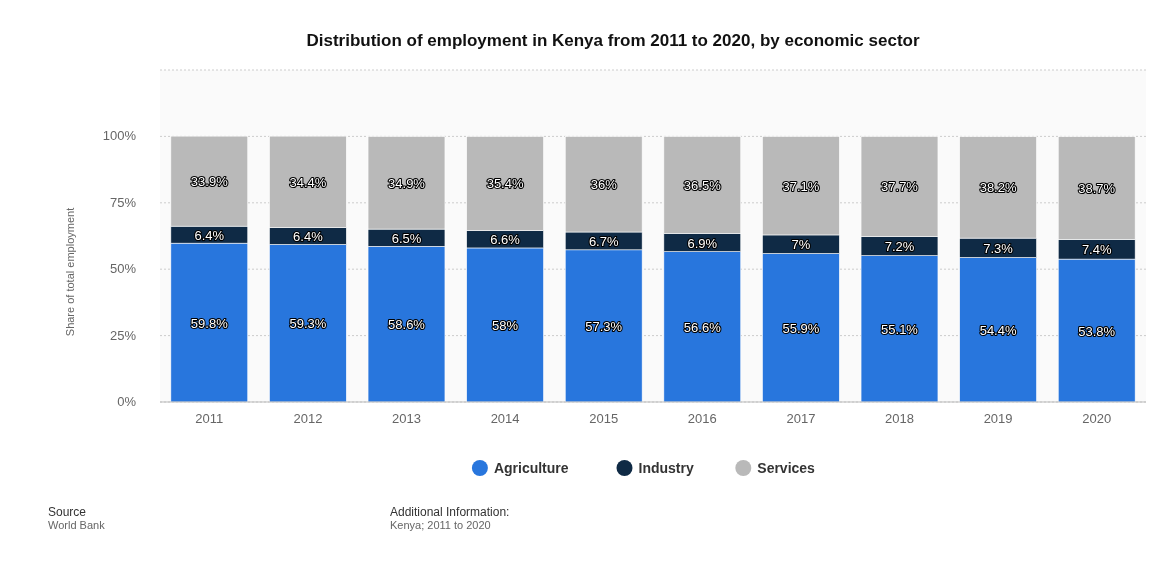  I want to click on text: Kenya; 2011 to 2020, so click(440, 525).